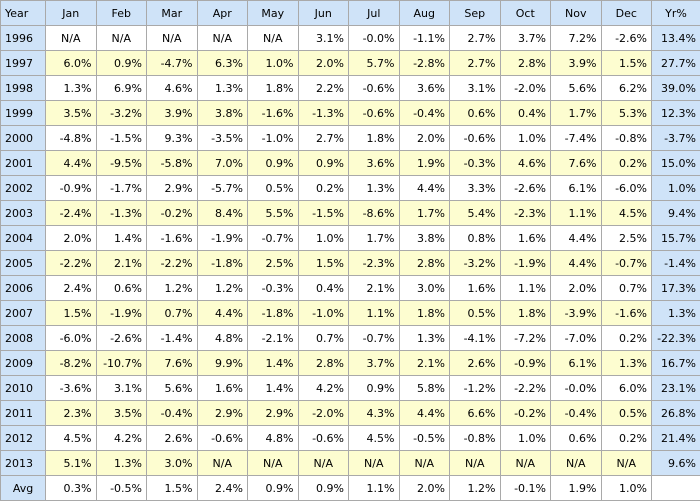  Describe the element at coordinates (323, 413) in the screenshot. I see `month-return-cell: -2.0%` at that location.